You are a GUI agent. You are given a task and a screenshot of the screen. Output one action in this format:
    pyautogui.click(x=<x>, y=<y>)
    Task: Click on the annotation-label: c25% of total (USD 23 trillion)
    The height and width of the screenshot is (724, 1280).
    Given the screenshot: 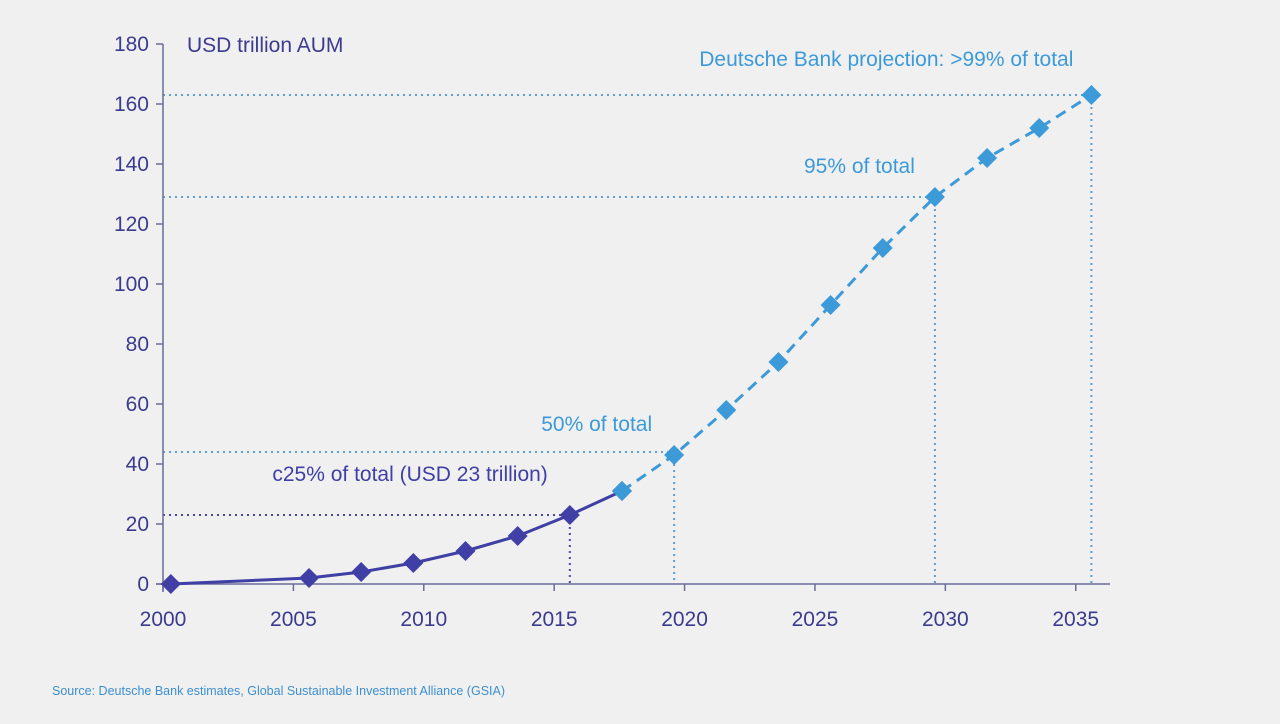 What is the action you would take?
    pyautogui.click(x=409, y=474)
    